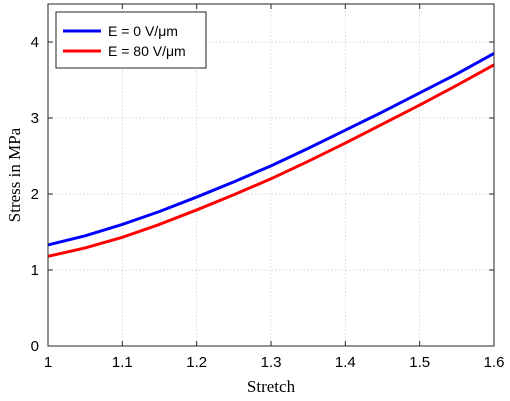  Describe the element at coordinates (35, 270) in the screenshot. I see `y-tick-label: 1` at that location.